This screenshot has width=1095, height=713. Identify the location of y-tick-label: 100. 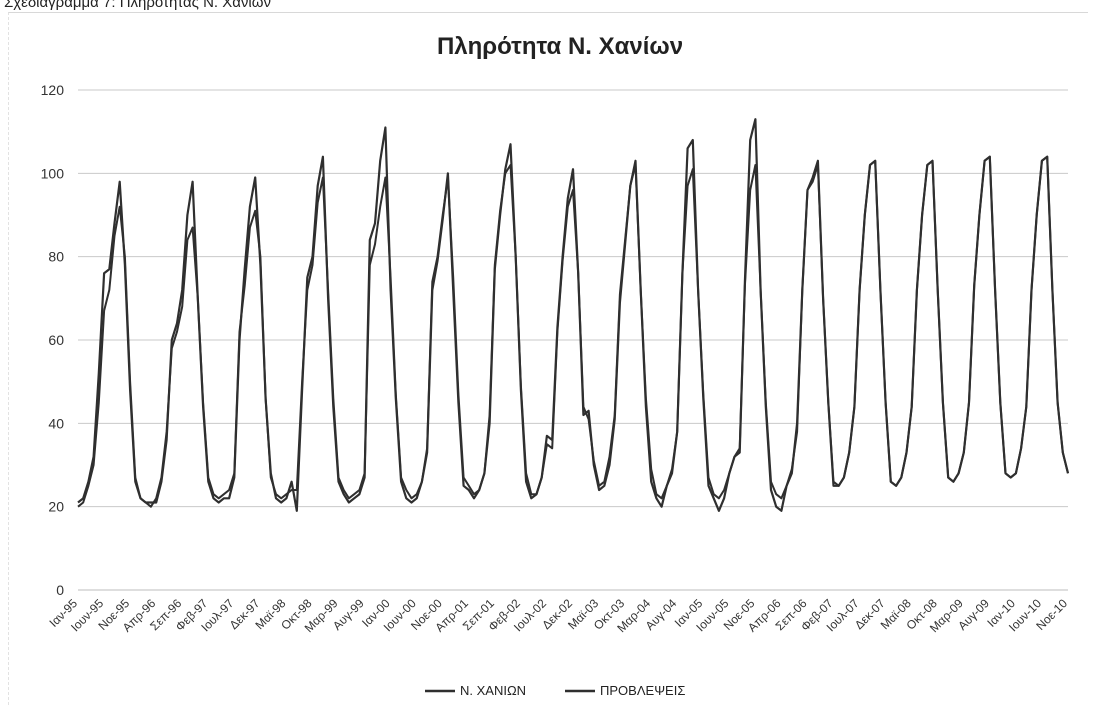
(53, 173).